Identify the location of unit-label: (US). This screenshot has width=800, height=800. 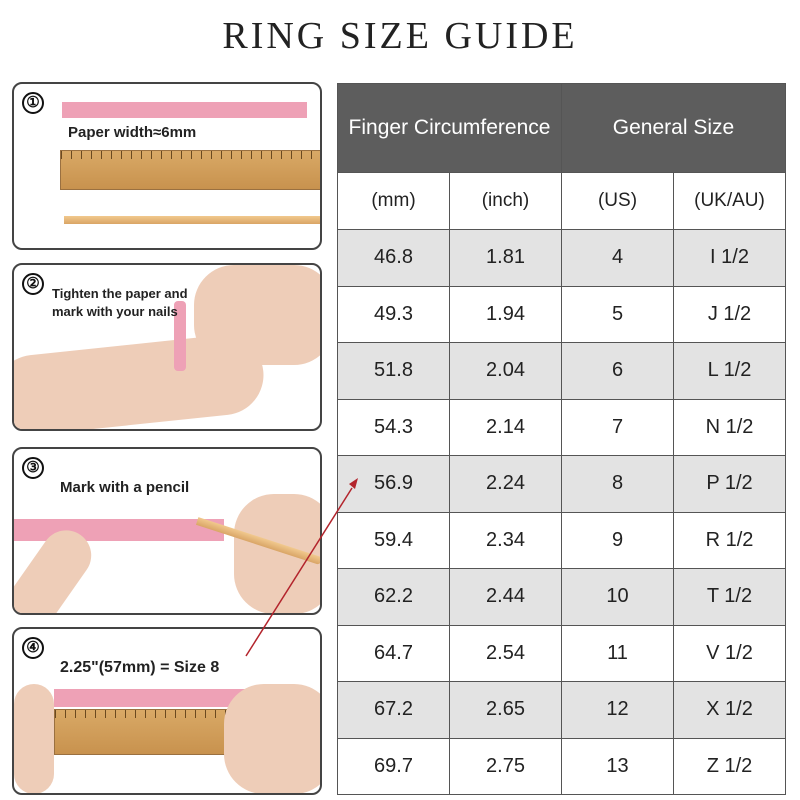
(617, 201).